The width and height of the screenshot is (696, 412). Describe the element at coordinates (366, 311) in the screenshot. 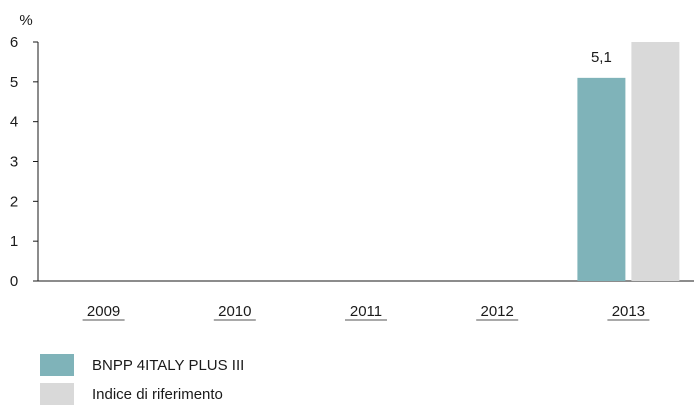

I see `x-tick-label: 2011` at that location.